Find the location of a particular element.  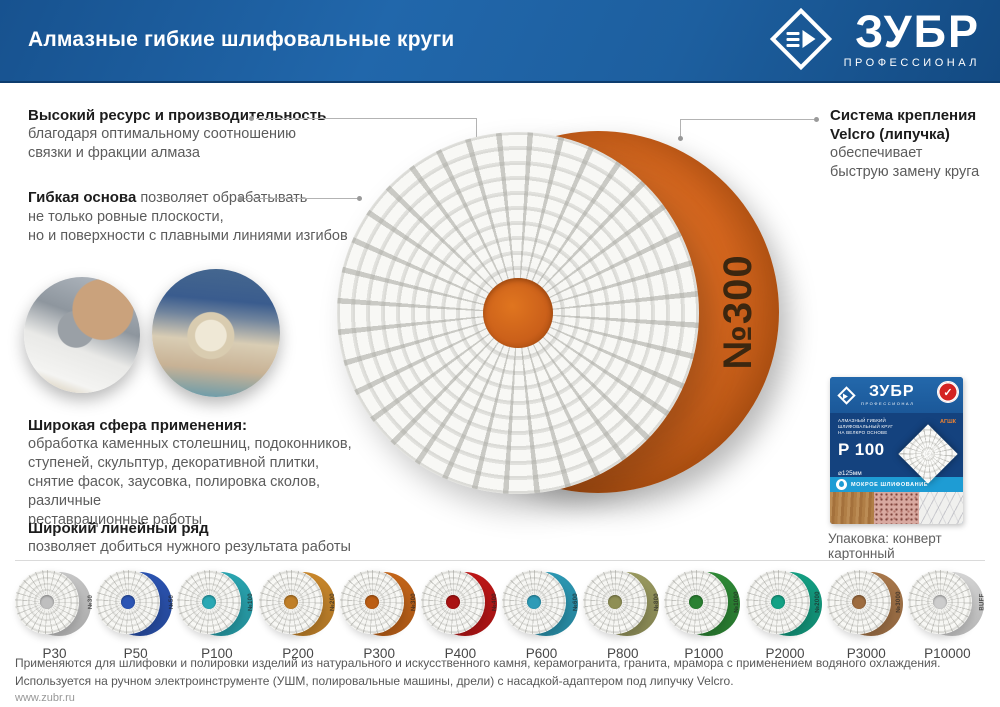

crescent-grit-tag: №1000 is located at coordinates (736, 602).